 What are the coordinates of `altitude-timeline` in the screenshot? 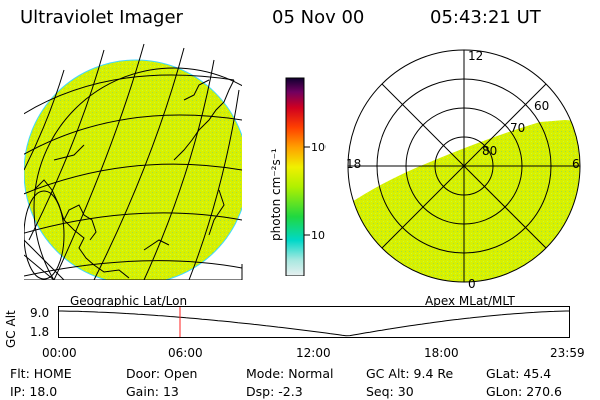 It's located at (318, 323).